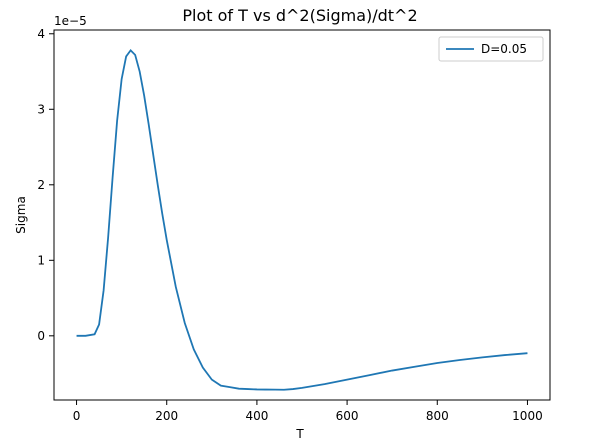 The height and width of the screenshot is (448, 603). What do you see at coordinates (45, 185) in the screenshot?
I see `y-axis: 0 1 2 3 4` at bounding box center [45, 185].